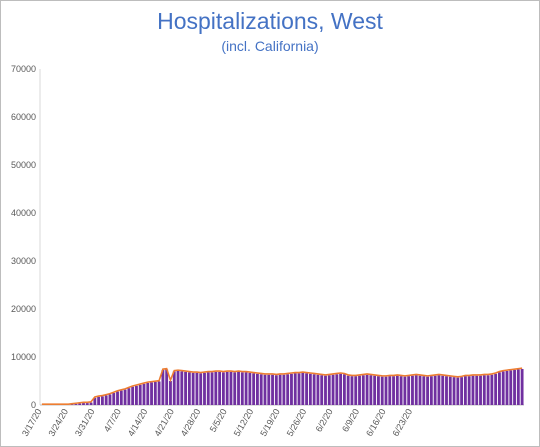 The width and height of the screenshot is (540, 447). Describe the element at coordinates (23, 165) in the screenshot. I see `y-tick-label: 50000` at that location.